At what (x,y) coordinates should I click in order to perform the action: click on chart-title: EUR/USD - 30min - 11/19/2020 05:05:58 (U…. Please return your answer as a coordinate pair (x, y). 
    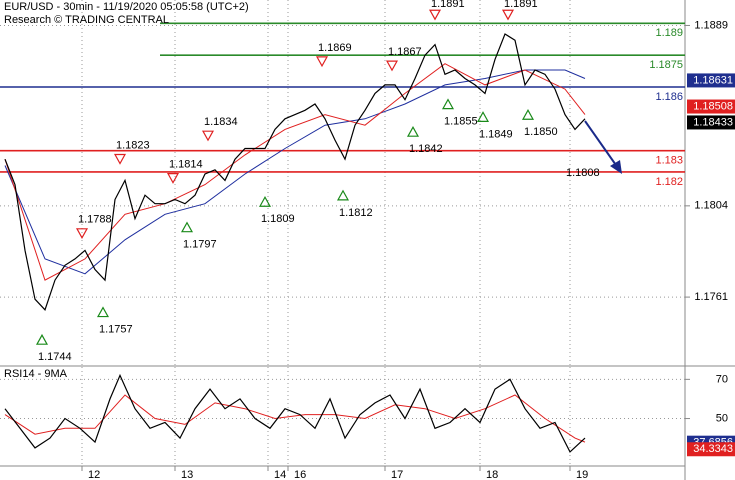
    Looking at the image, I should click on (126, 7).